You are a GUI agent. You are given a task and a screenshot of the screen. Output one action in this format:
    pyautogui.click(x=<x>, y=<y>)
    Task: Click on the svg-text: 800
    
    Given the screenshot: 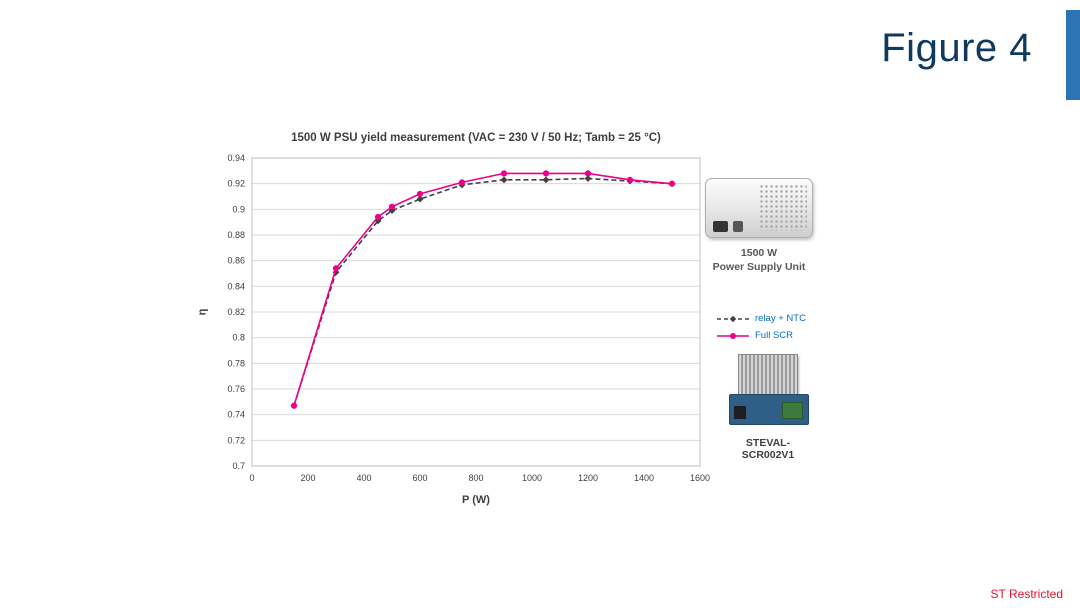 What is the action you would take?
    pyautogui.click(x=475, y=478)
    